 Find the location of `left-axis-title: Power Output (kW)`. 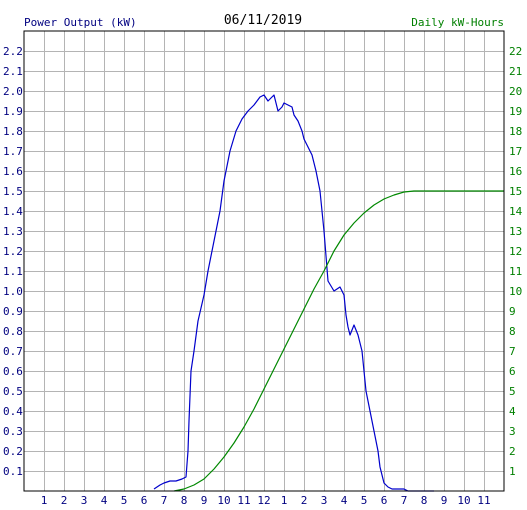

left-axis-title: Power Output (kW) is located at coordinates (80, 22).